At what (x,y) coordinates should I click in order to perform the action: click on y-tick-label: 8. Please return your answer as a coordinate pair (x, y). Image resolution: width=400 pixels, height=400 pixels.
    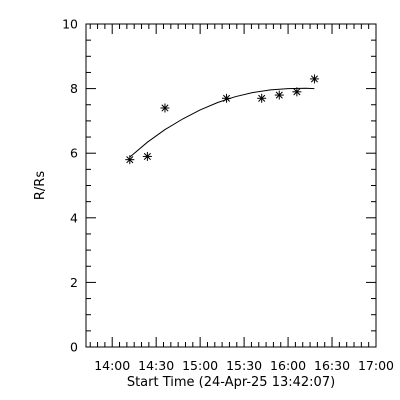
    Looking at the image, I should click on (74, 88).